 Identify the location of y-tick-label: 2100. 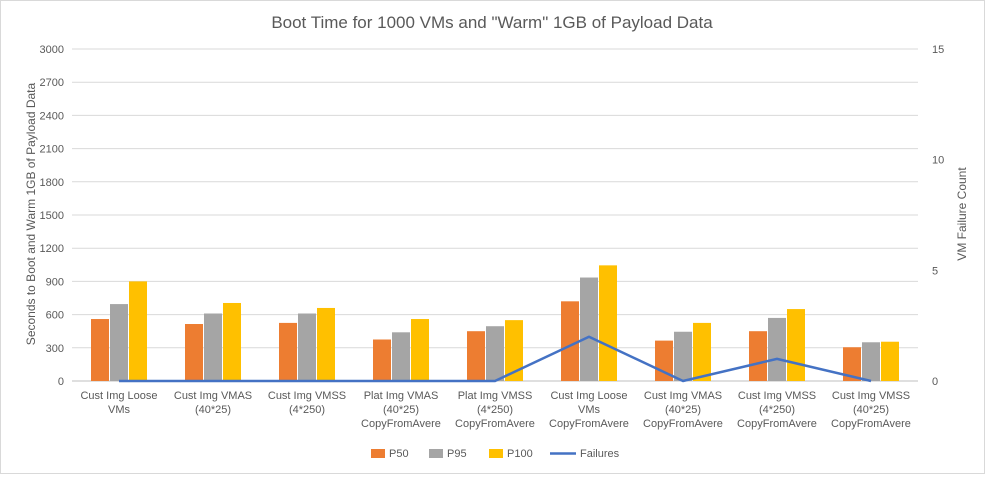
(52, 150).